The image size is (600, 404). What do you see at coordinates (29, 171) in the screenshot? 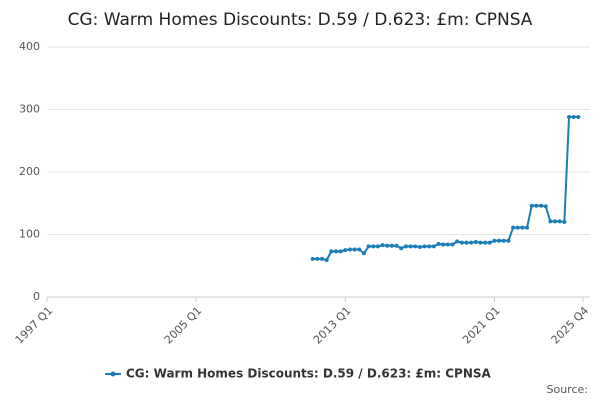
I see `y-tick-label: 200` at bounding box center [29, 171].